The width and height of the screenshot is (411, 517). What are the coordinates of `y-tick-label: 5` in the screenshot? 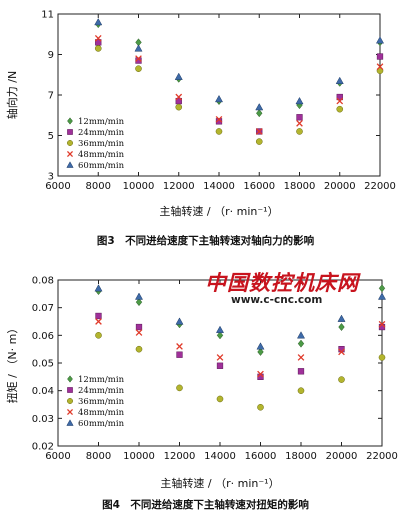 It's located at (51, 136).